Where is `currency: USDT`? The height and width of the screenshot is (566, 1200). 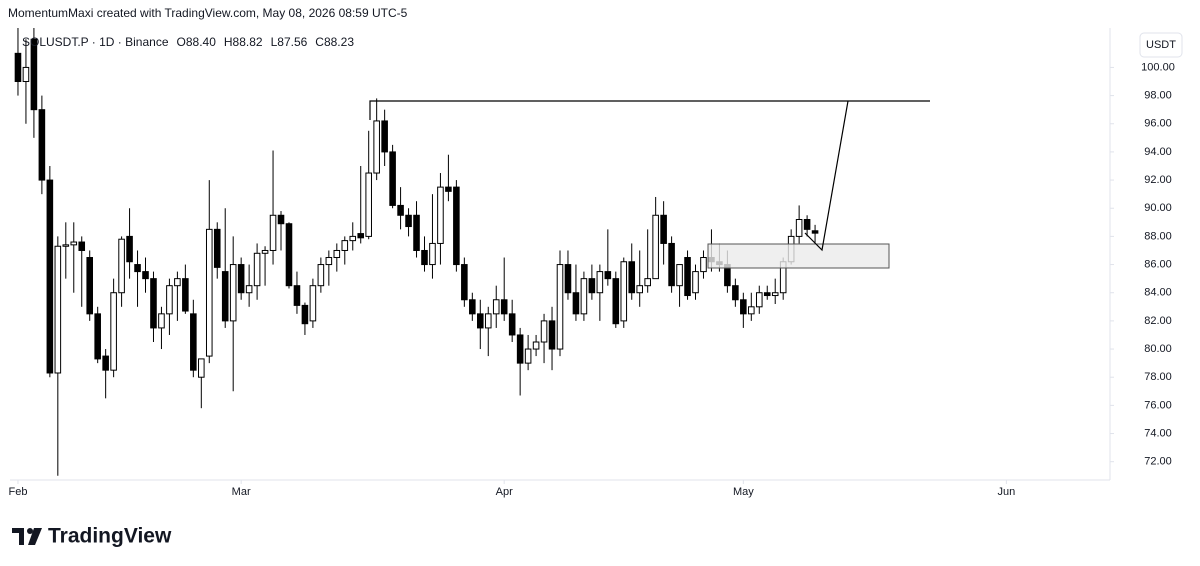 currency: USDT is located at coordinates (1161, 45).